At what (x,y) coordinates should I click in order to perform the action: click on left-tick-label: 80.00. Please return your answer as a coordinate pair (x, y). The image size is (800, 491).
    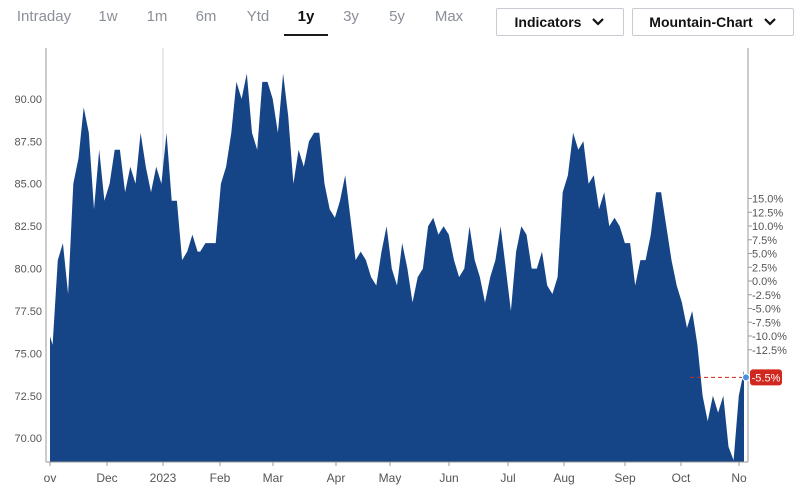
    Looking at the image, I should click on (28, 270).